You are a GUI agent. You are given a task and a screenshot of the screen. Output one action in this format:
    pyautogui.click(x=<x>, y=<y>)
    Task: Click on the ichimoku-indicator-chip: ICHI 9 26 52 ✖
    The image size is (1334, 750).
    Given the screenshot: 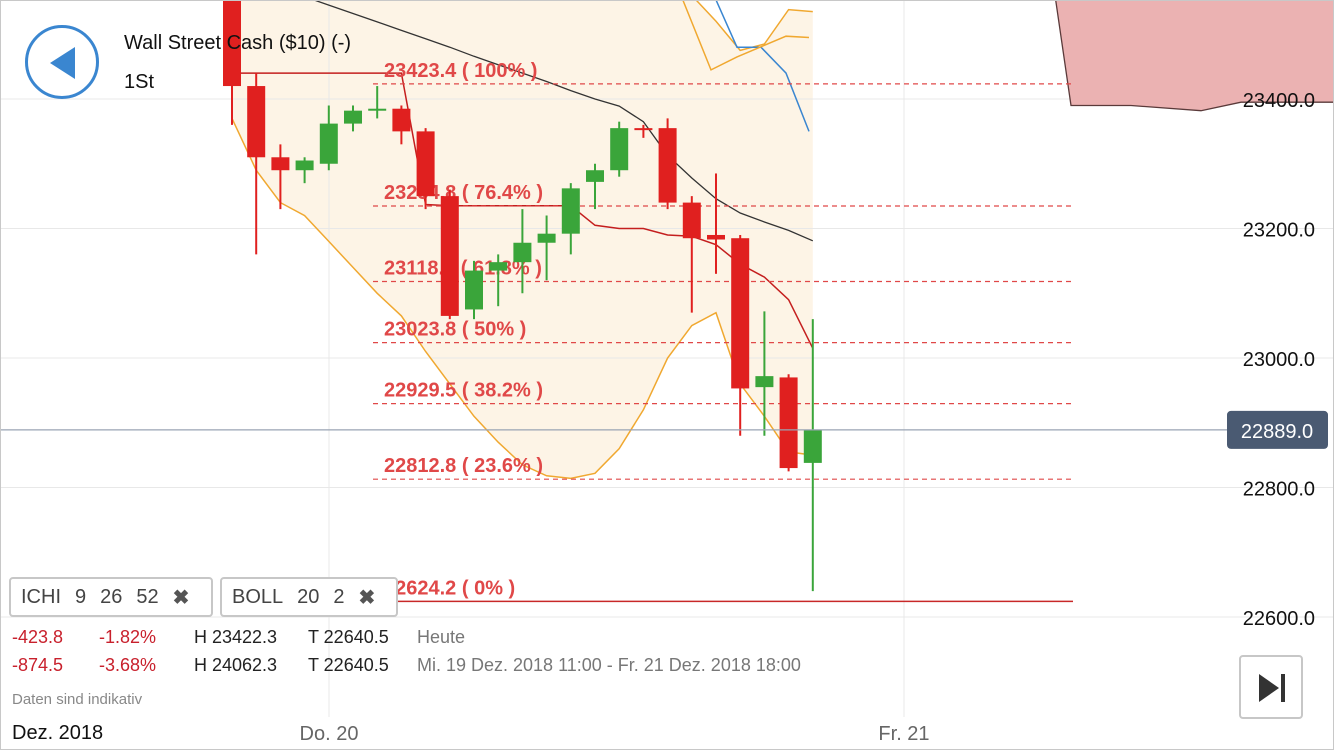 What is the action you would take?
    pyautogui.click(x=111, y=597)
    